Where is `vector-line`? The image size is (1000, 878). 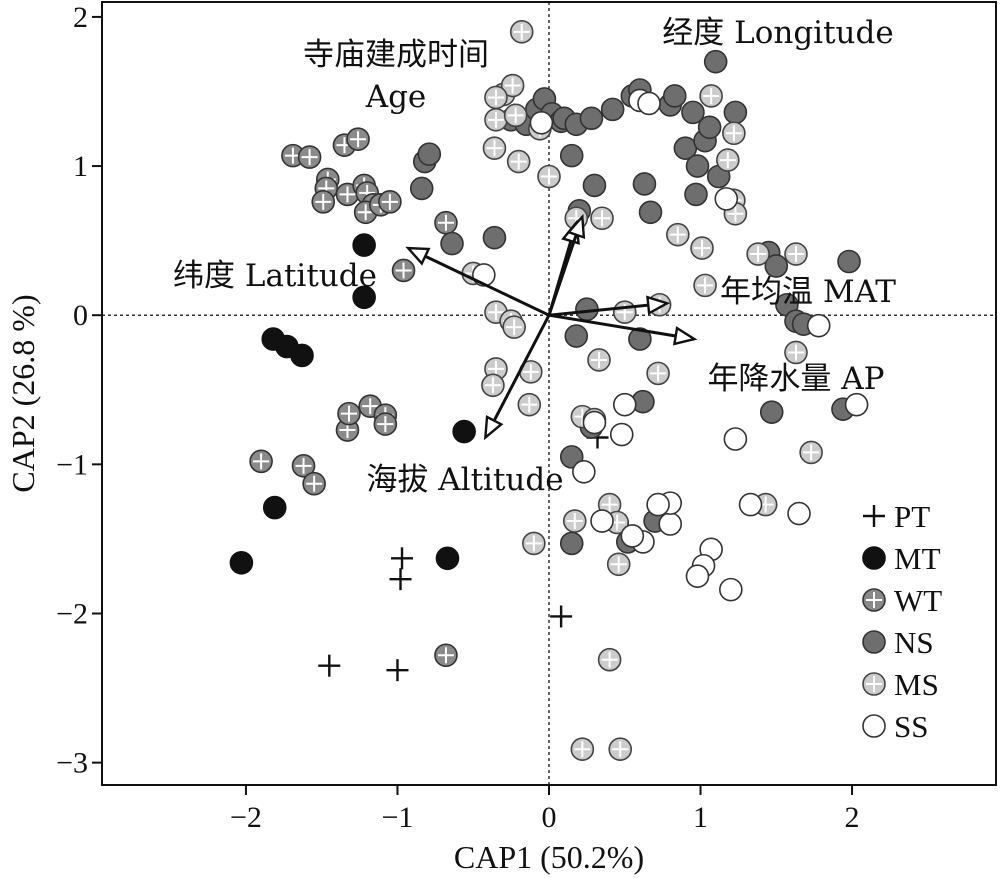
vector-line is located at coordinates (487, 285).